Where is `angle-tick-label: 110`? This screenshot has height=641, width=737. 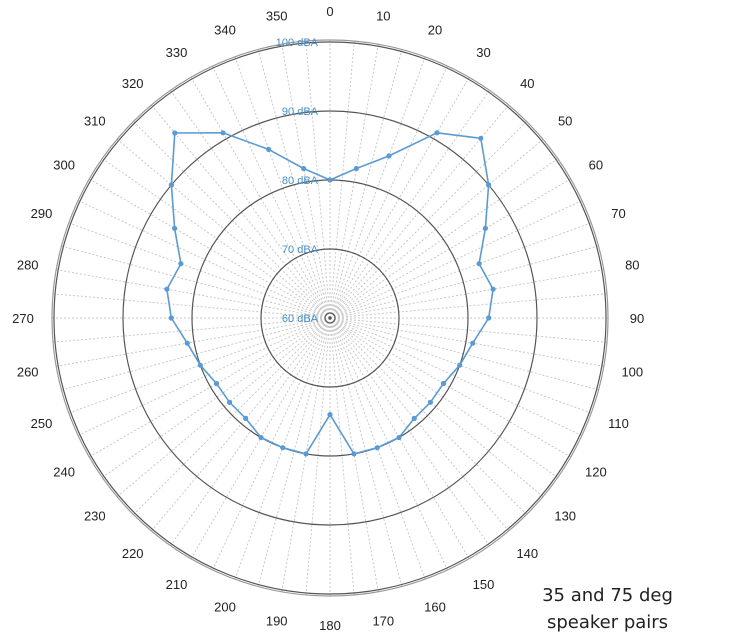
angle-tick-label: 110 is located at coordinates (618, 423).